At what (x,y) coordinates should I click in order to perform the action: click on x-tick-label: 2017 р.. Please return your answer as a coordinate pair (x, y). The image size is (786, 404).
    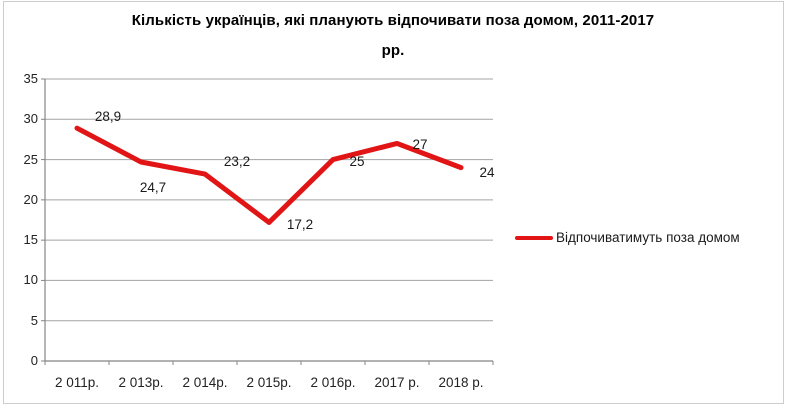
    Looking at the image, I should click on (397, 382).